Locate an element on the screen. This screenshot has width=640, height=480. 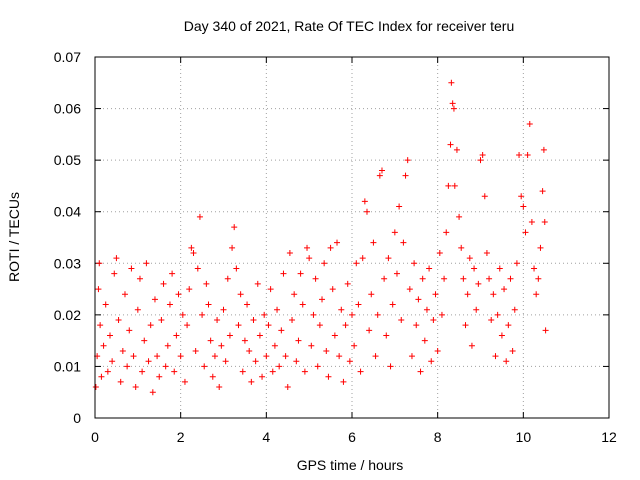
x-tick-label: 4 is located at coordinates (266, 437).